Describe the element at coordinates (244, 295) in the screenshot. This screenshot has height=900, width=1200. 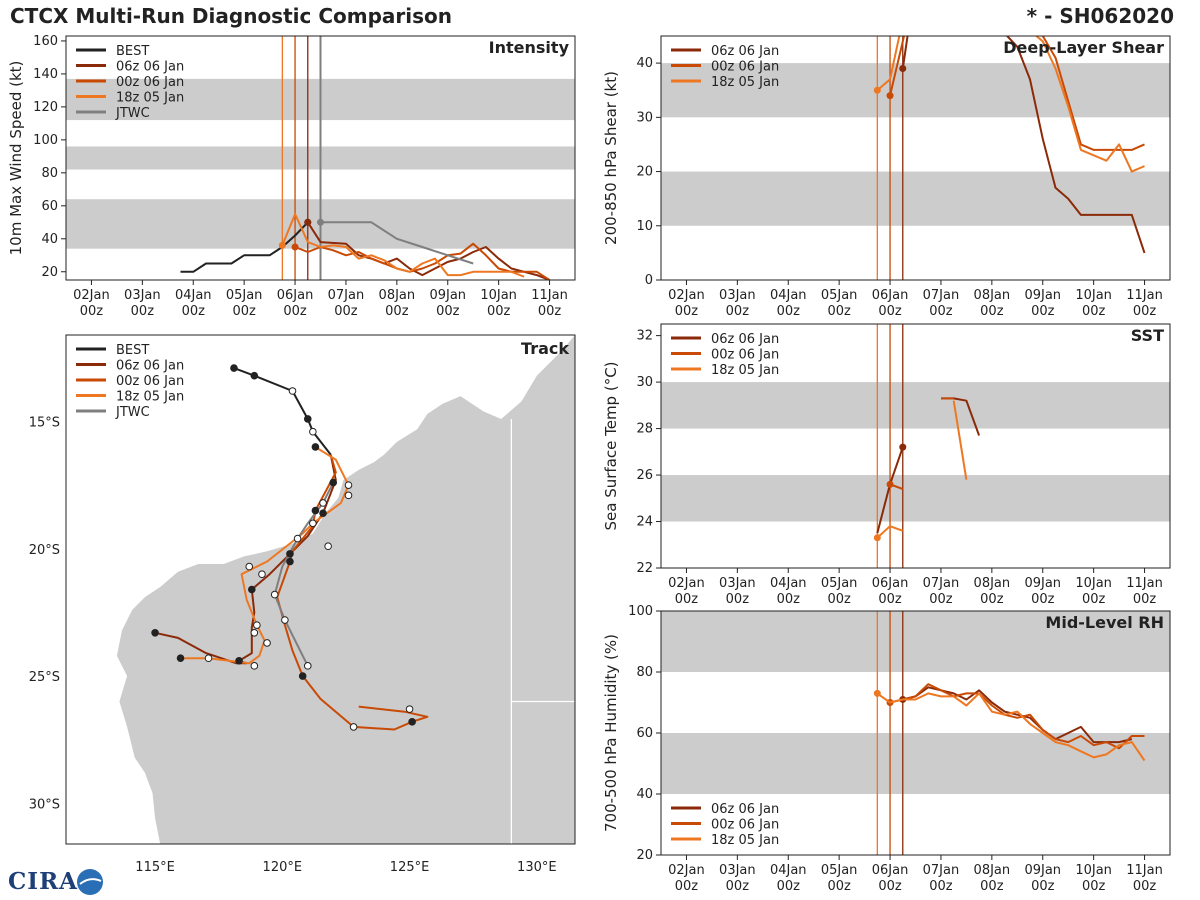
I see `intensity-xtick-label: 05Jan` at that location.